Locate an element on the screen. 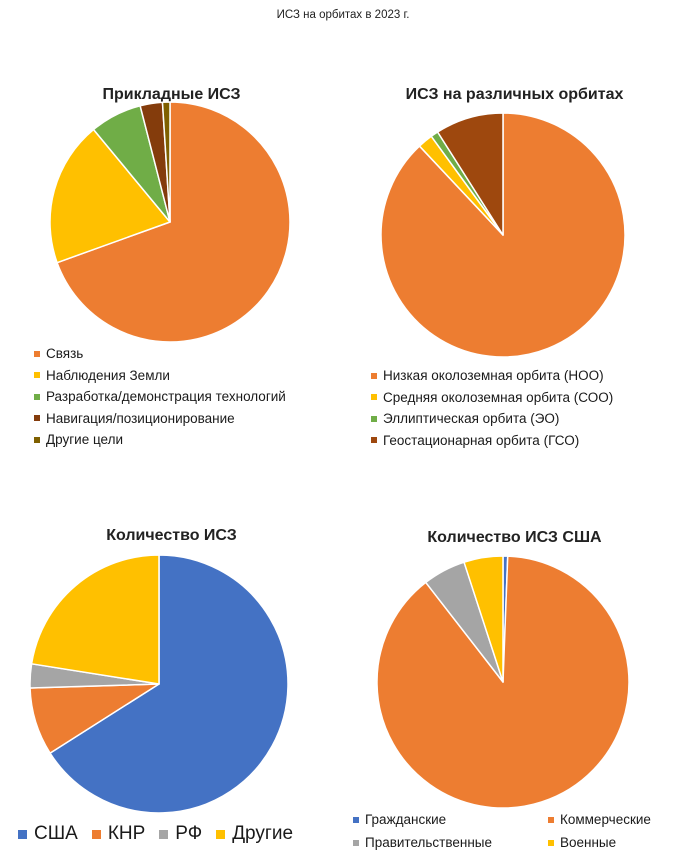  legend-label: Военные is located at coordinates (588, 842).